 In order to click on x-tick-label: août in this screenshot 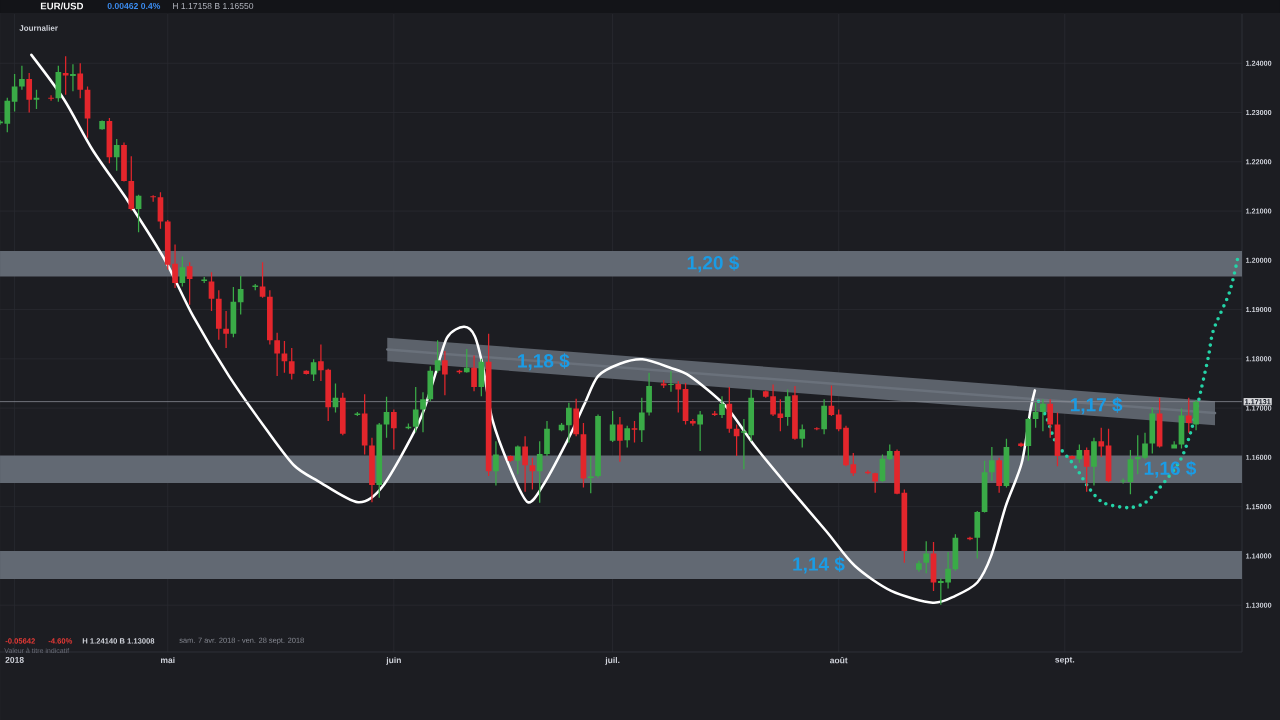, I will do `click(838, 660)`.